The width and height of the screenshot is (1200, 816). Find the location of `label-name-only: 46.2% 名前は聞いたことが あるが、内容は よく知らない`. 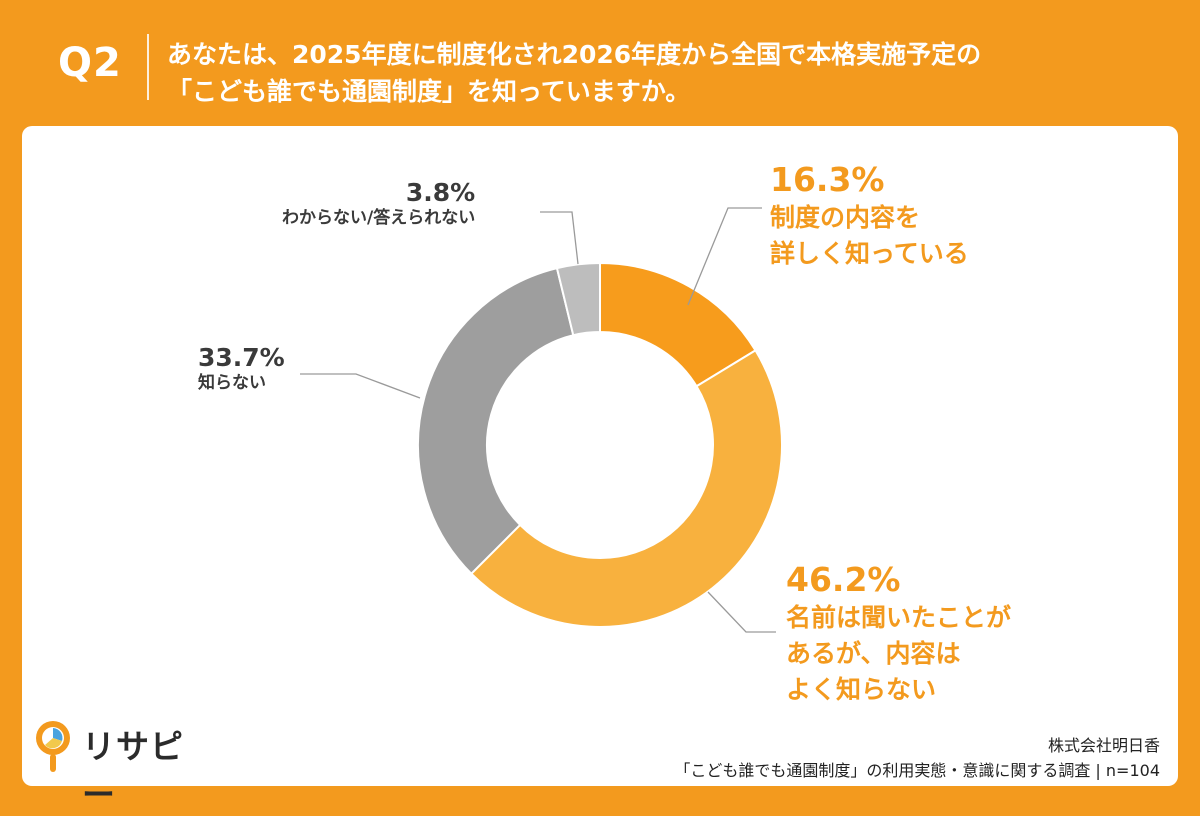

label-name-only: 46.2% 名前は聞いたことが あるが、内容は よく知らない is located at coordinates (898, 634).